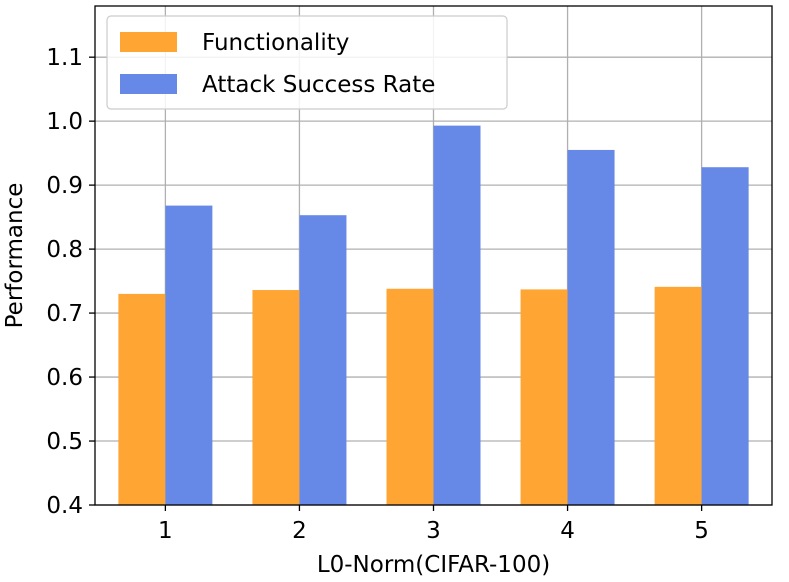 This screenshot has height=582, width=789. I want to click on y-tick-label: 0.9, so click(64, 186).